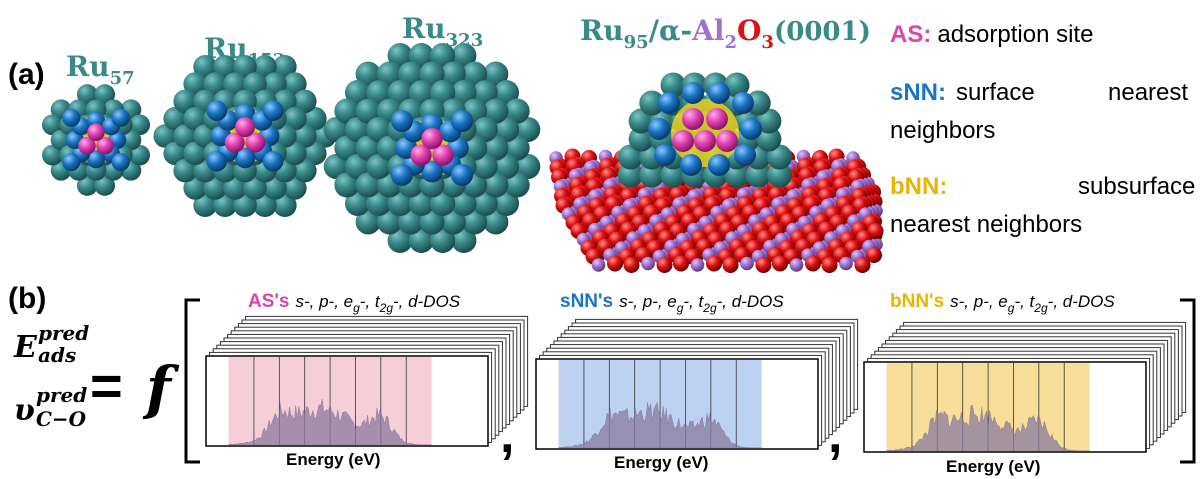 This screenshot has height=479, width=1200. I want to click on legend-snn: sNN: surface nearest neighbors, so click(1042, 111).